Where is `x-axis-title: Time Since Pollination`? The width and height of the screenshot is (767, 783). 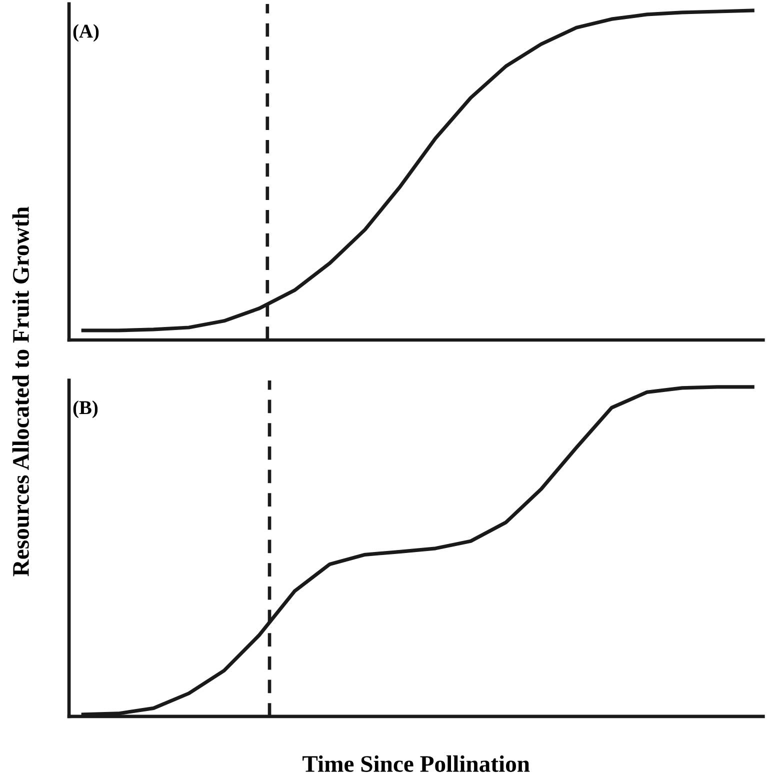
x-axis-title: Time Since Pollination is located at coordinates (416, 763).